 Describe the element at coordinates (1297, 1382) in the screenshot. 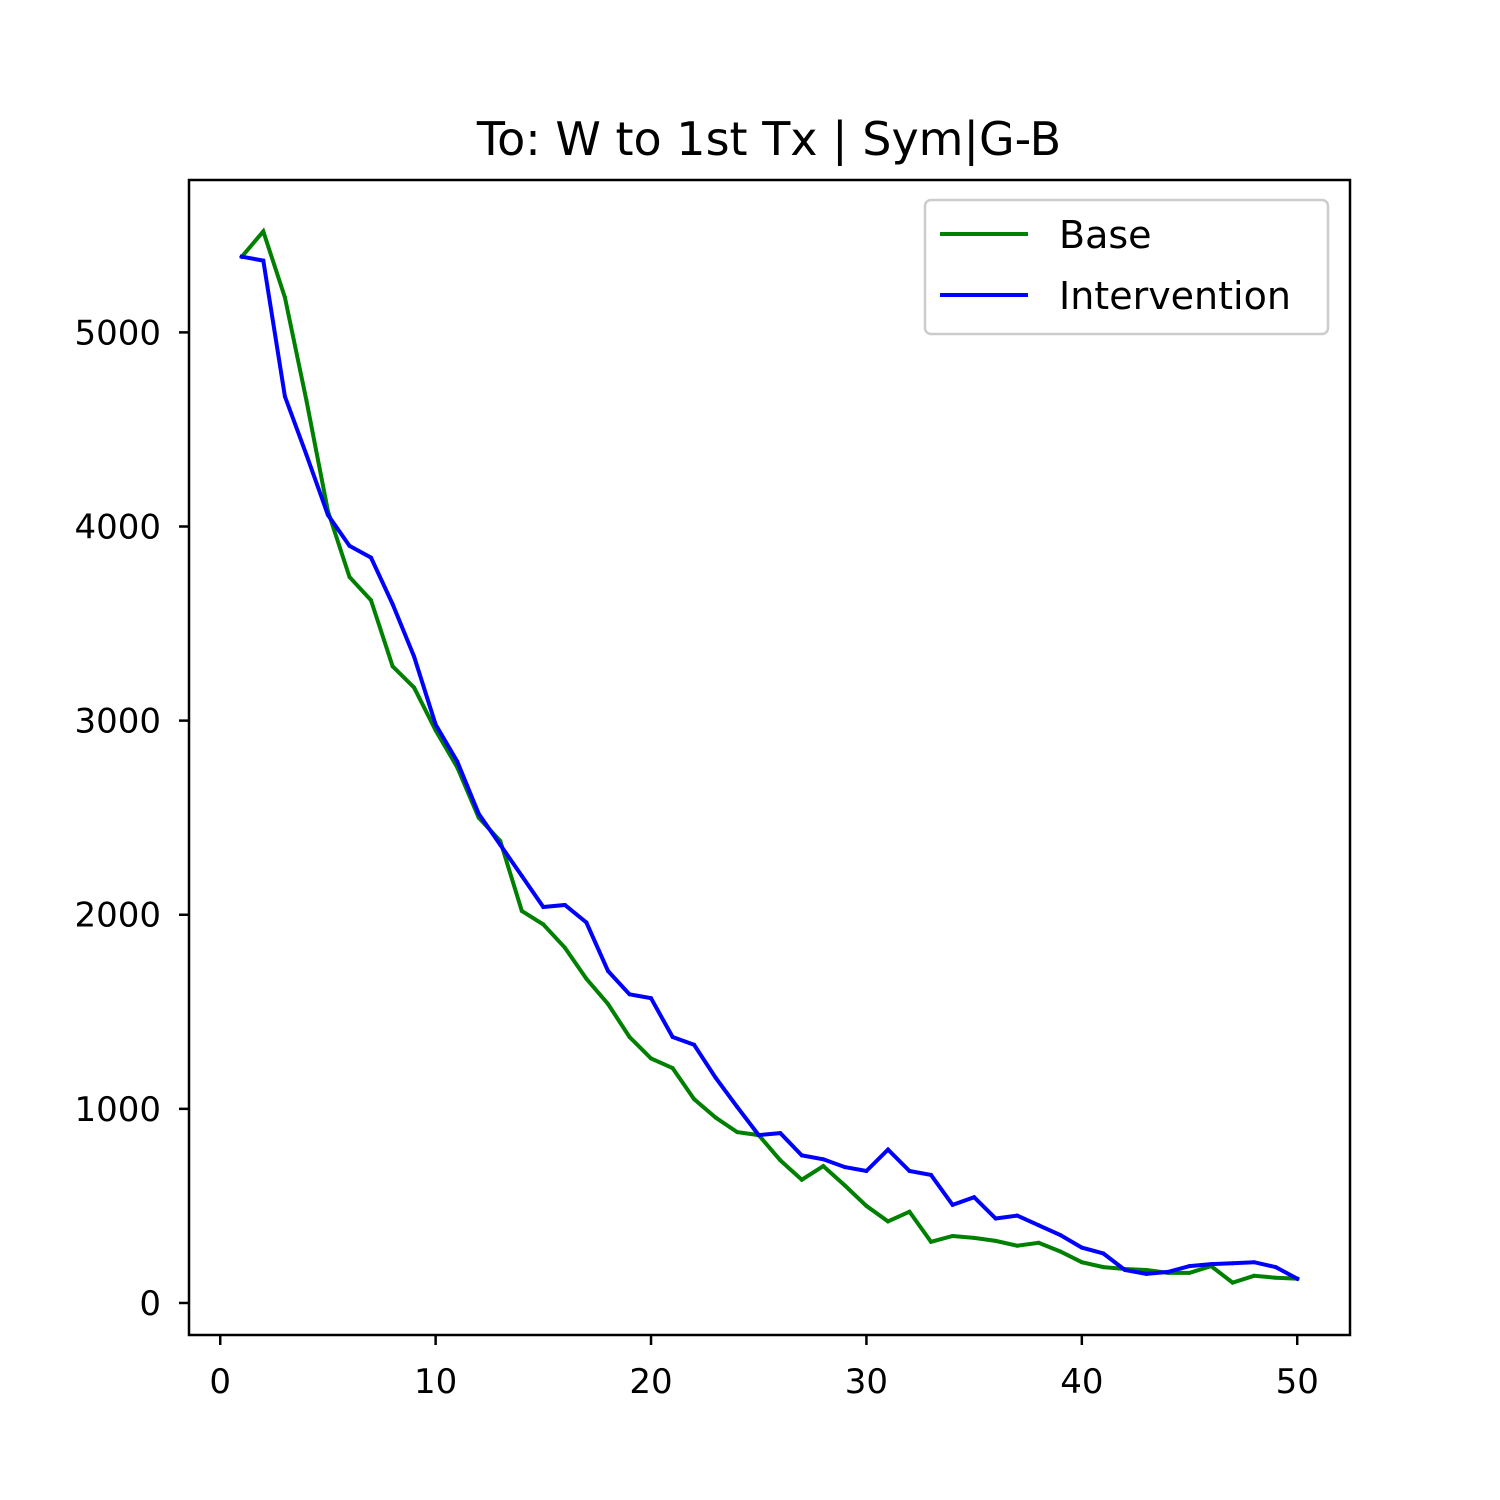

I see `x-tick-label: 50` at that location.